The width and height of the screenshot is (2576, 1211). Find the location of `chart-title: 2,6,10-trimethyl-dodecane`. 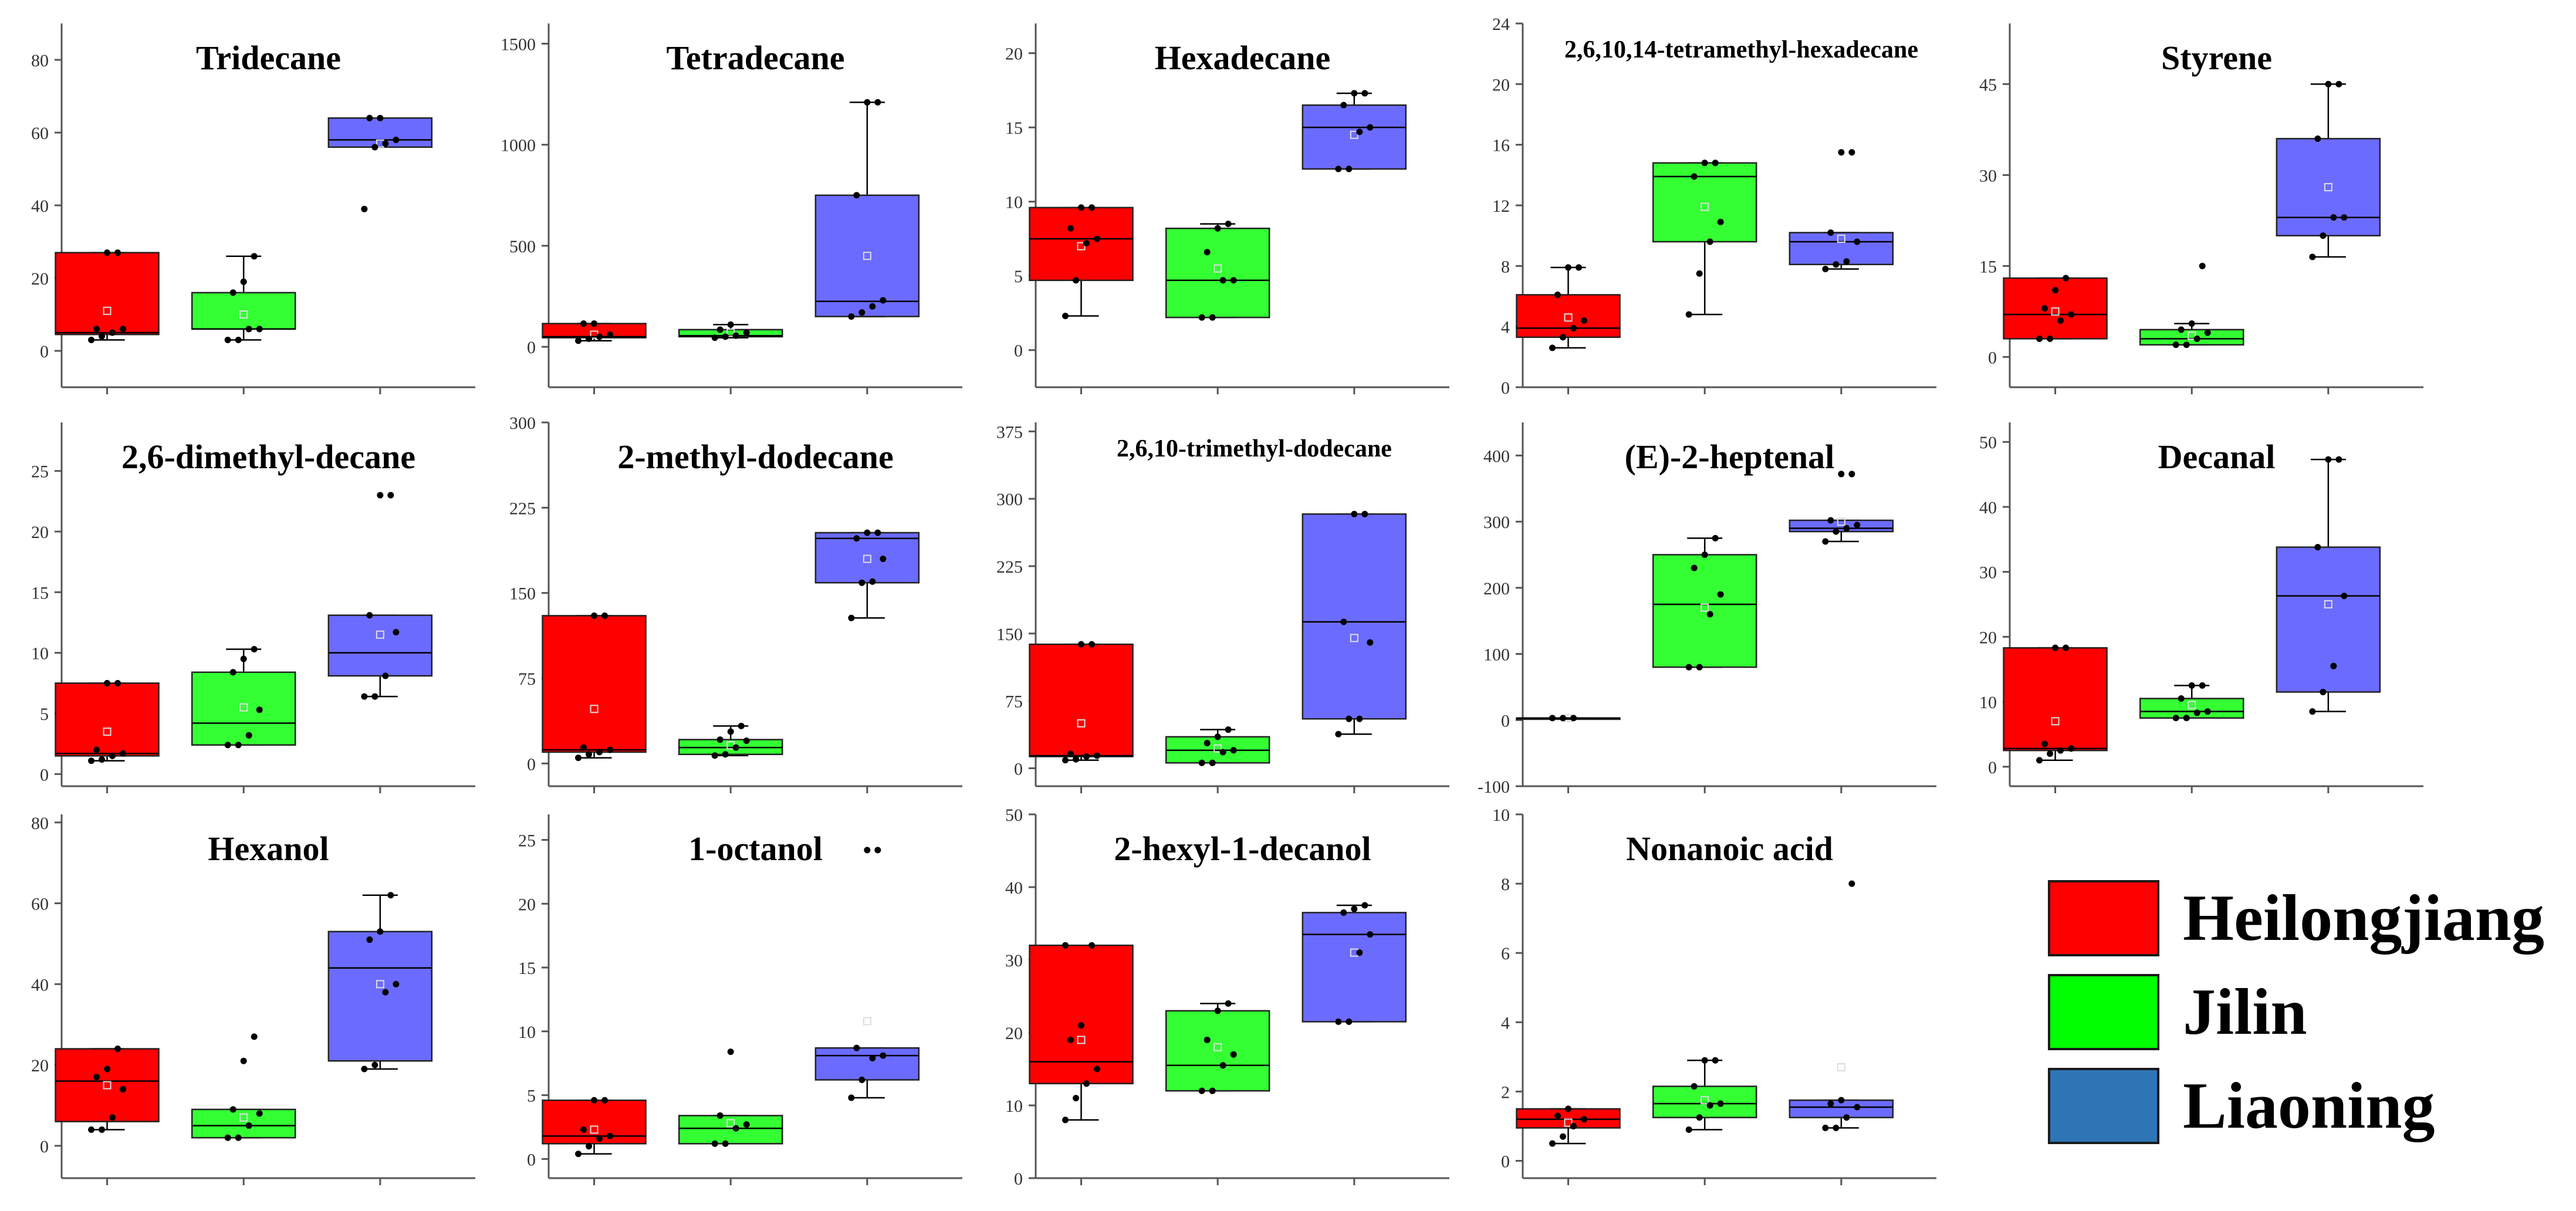

chart-title: 2,6,10-trimethyl-dodecane is located at coordinates (1254, 449).